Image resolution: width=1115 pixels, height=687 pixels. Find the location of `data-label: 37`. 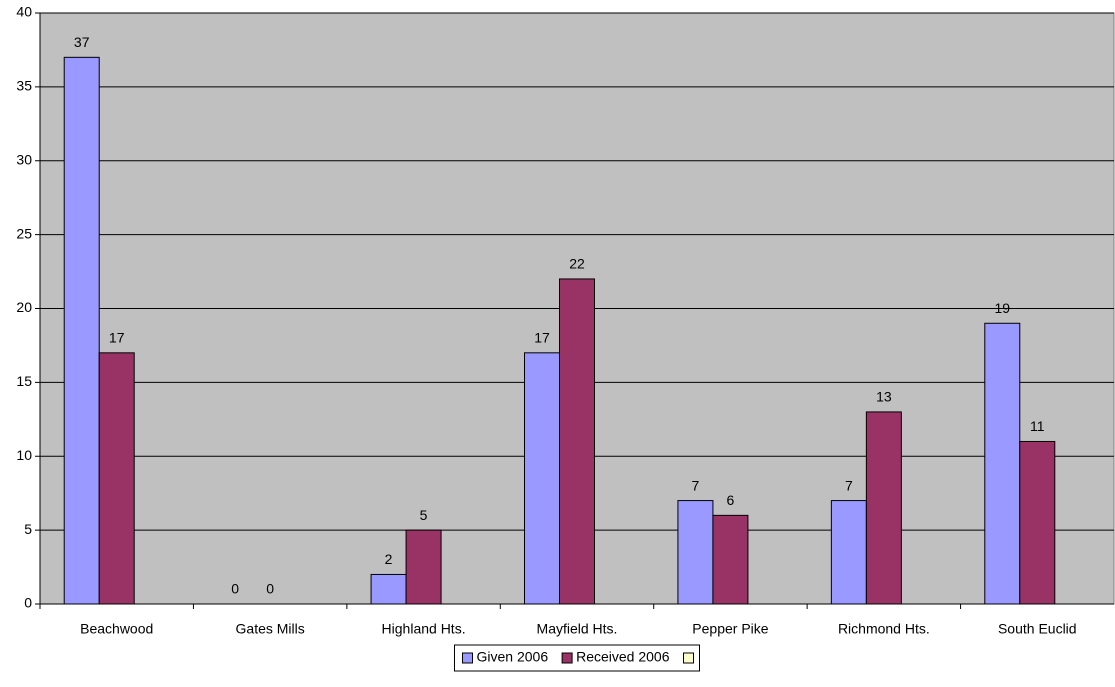

data-label: 37 is located at coordinates (82, 42).